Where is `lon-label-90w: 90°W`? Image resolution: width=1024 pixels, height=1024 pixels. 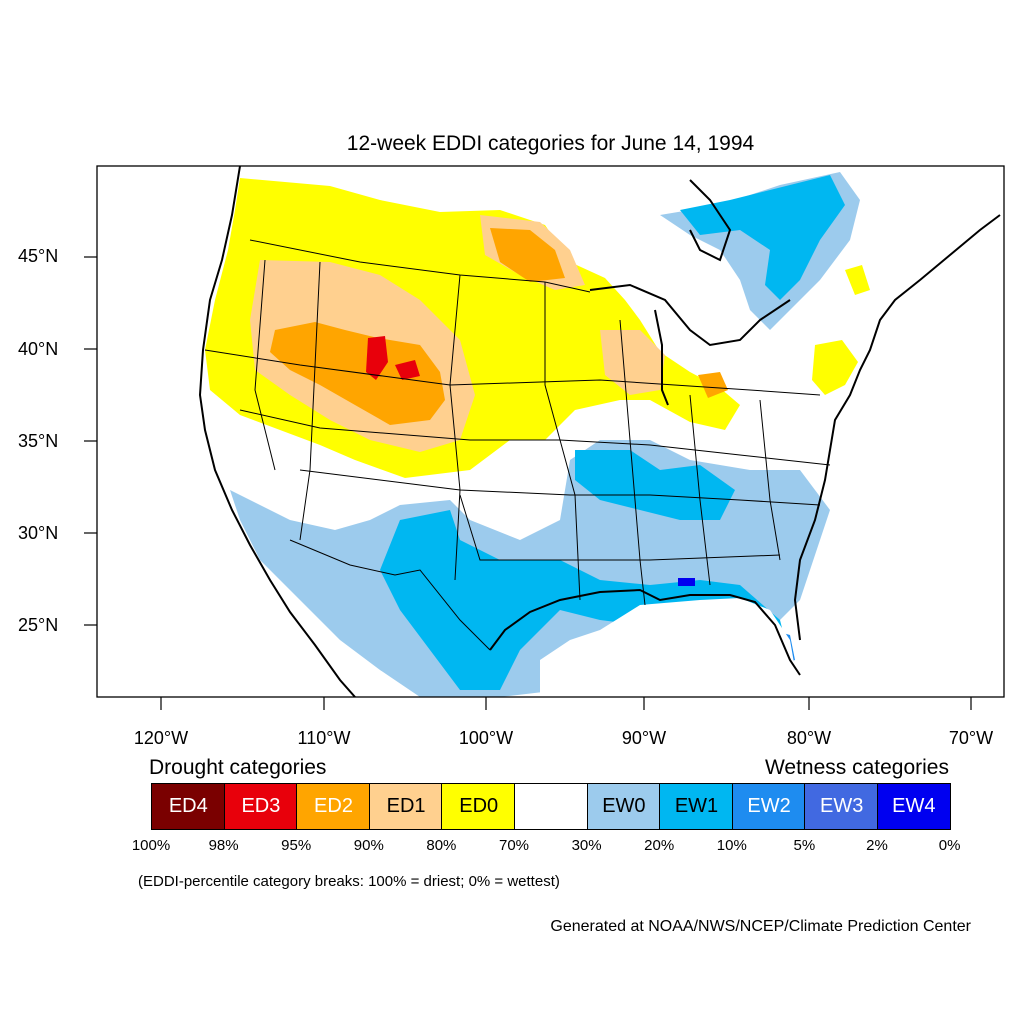 lon-label-90w: 90°W is located at coordinates (644, 738).